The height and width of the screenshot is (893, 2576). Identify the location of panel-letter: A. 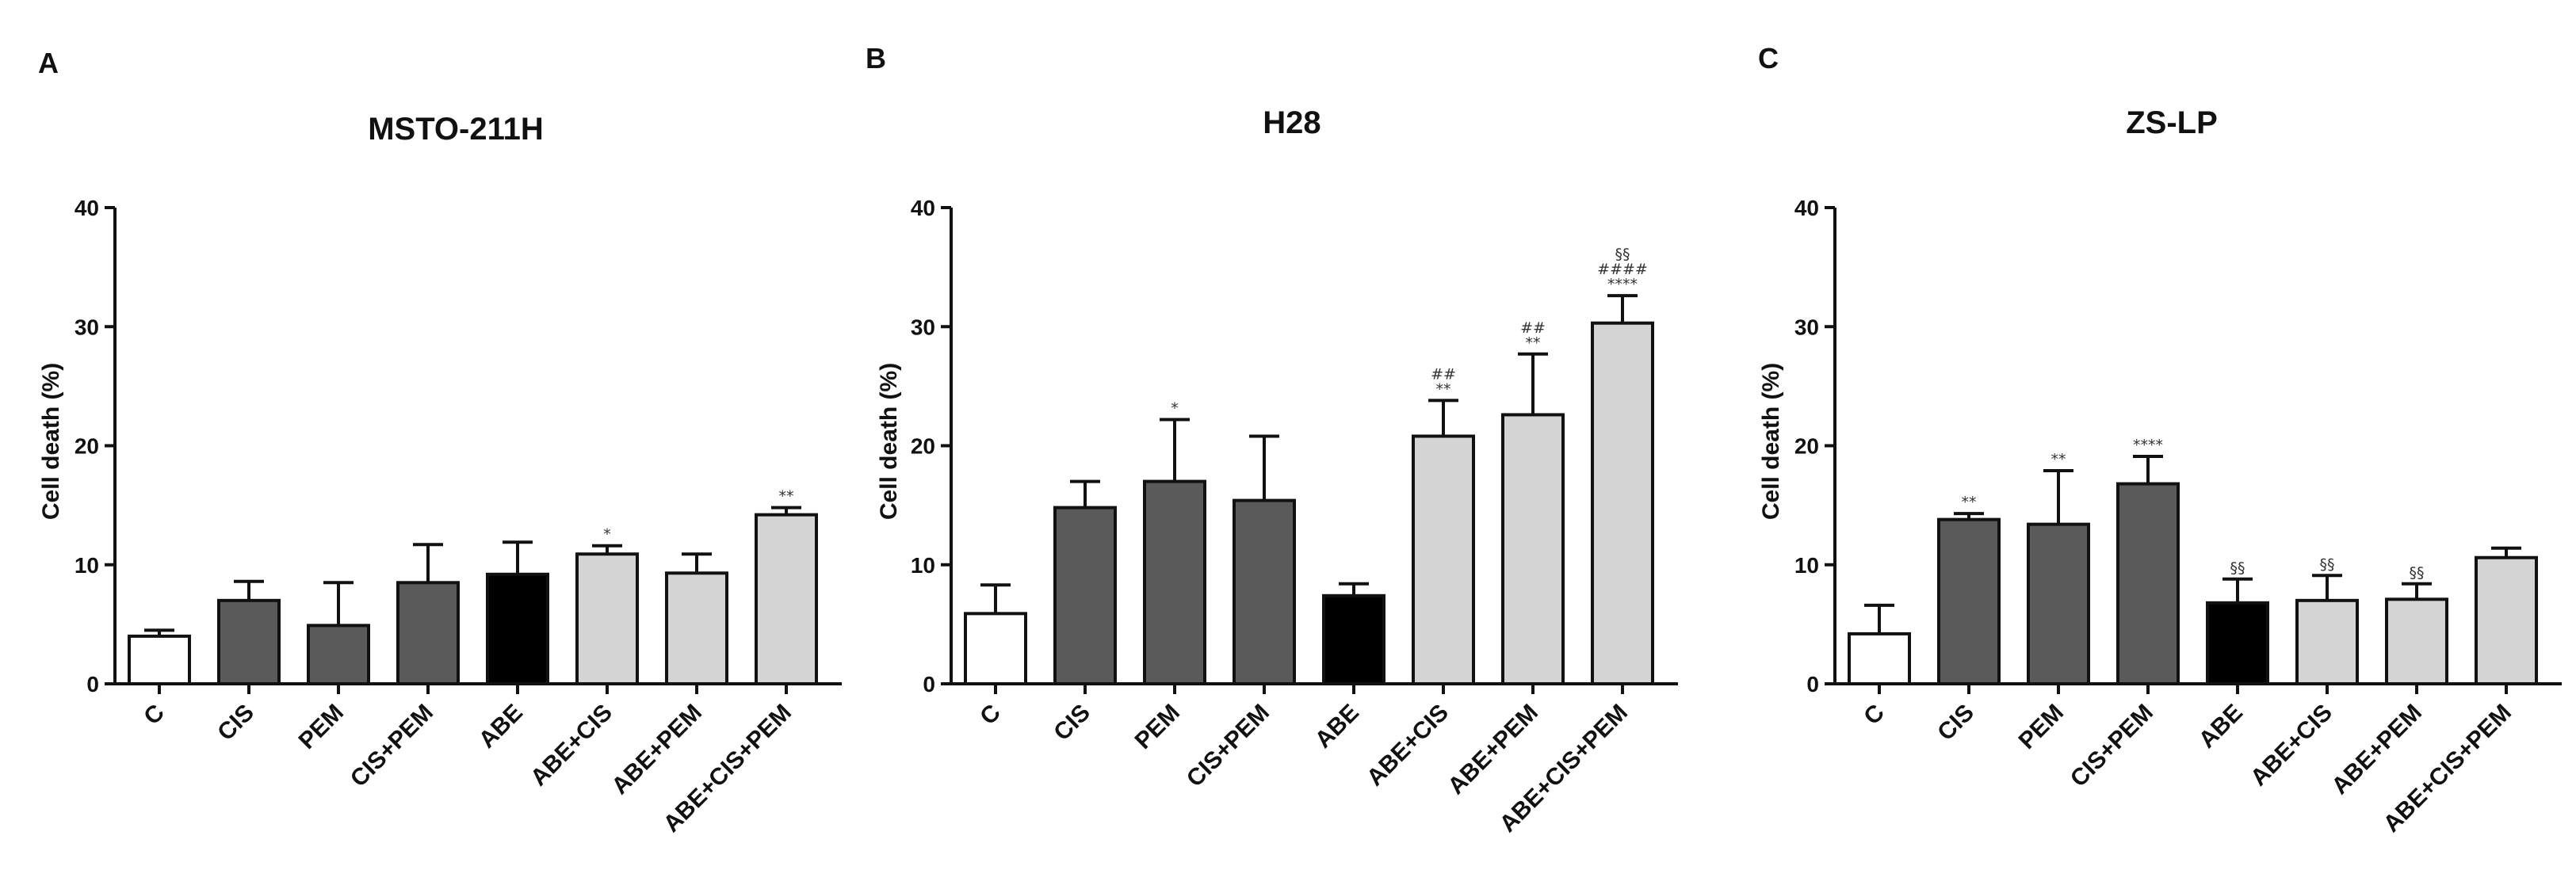
(48, 63).